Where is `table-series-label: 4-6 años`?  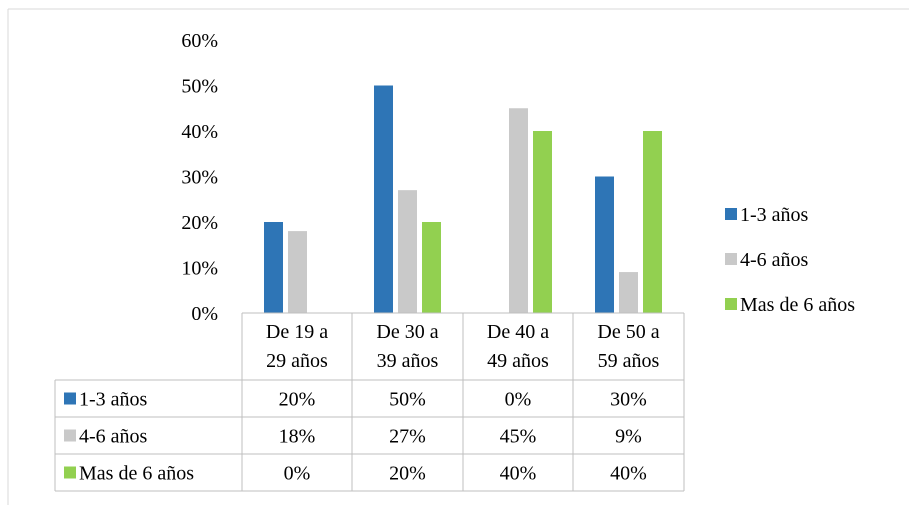 table-series-label: 4-6 años is located at coordinates (113, 437).